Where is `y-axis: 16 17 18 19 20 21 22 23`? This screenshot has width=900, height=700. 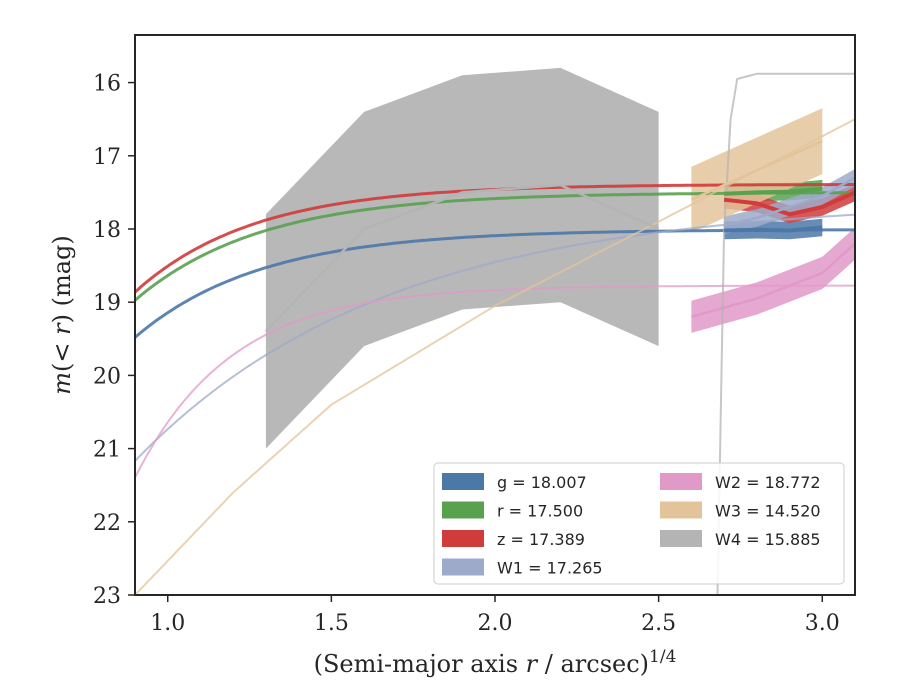
y-axis: 16 17 18 19 20 21 22 23 is located at coordinates (114, 340).